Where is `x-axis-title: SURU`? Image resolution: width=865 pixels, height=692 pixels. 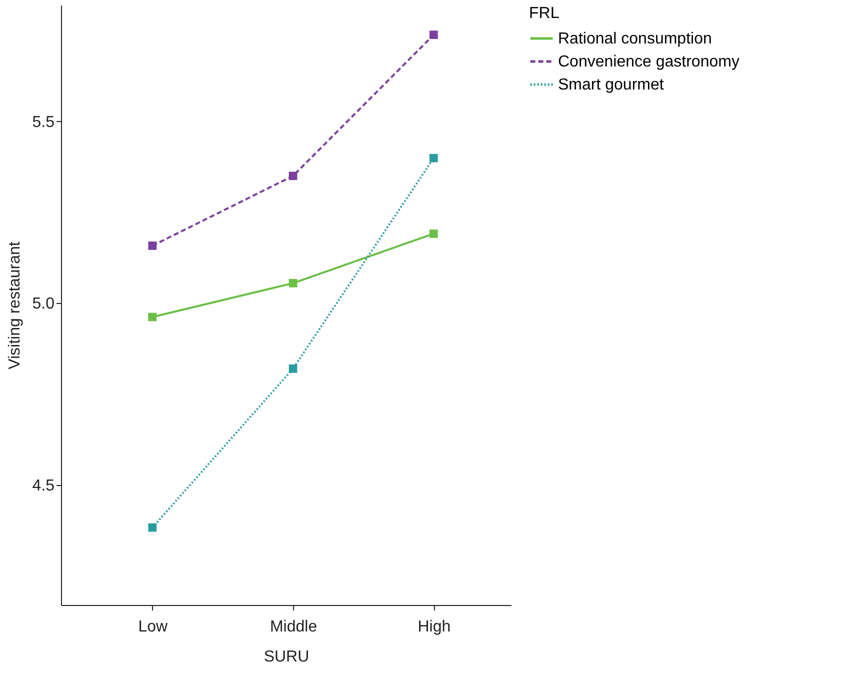
x-axis-title: SURU is located at coordinates (287, 657).